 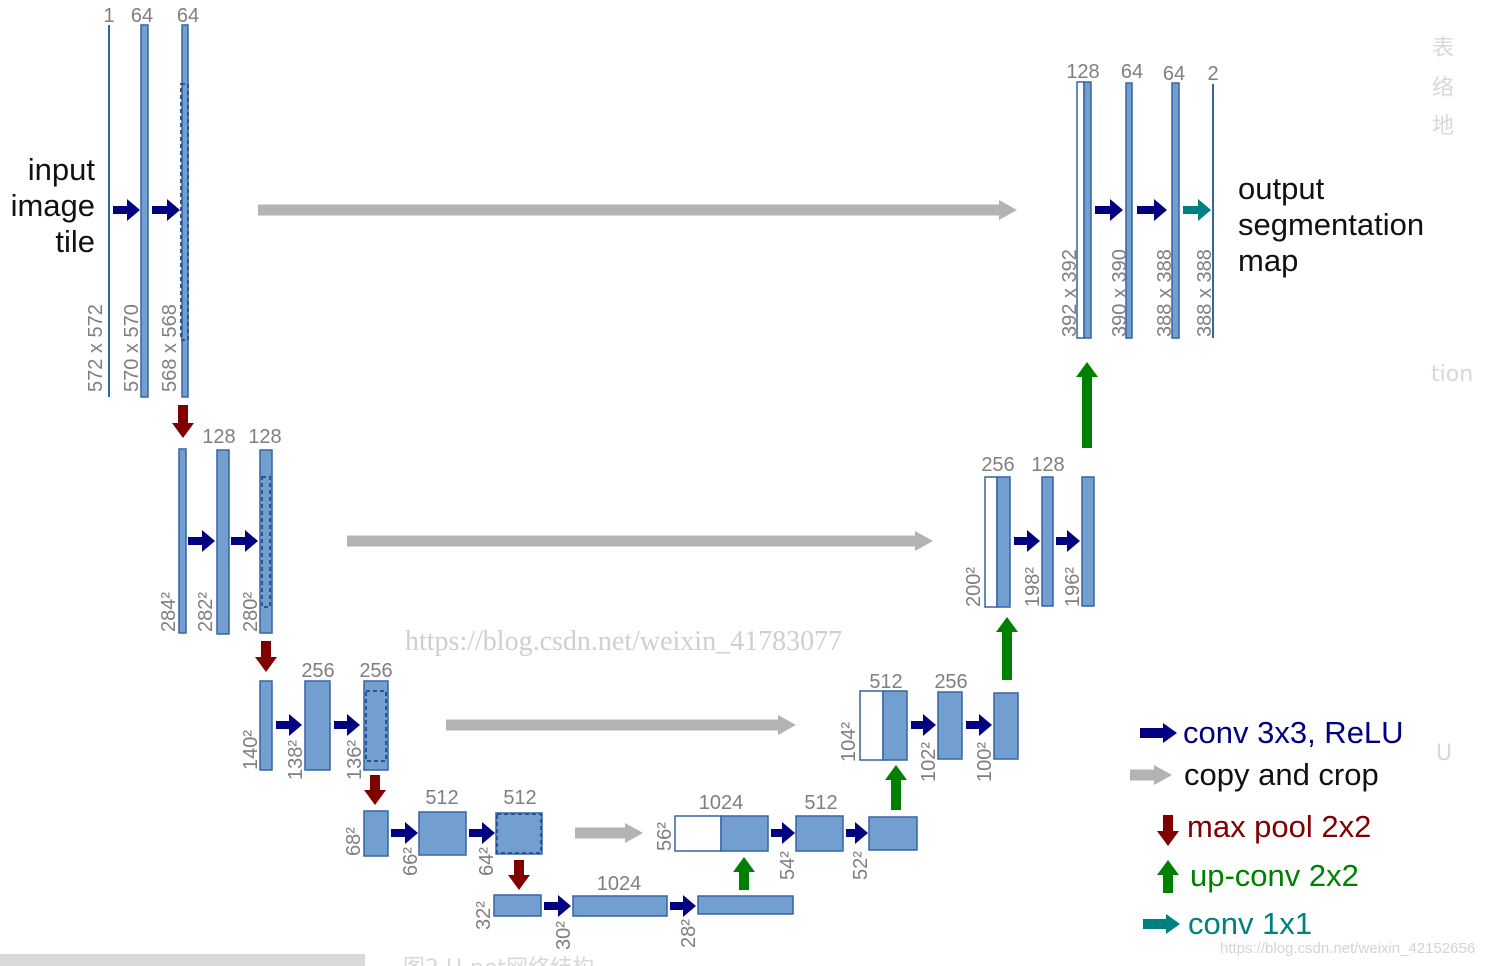 I want to click on size-label: 198², so click(x=1033, y=587).